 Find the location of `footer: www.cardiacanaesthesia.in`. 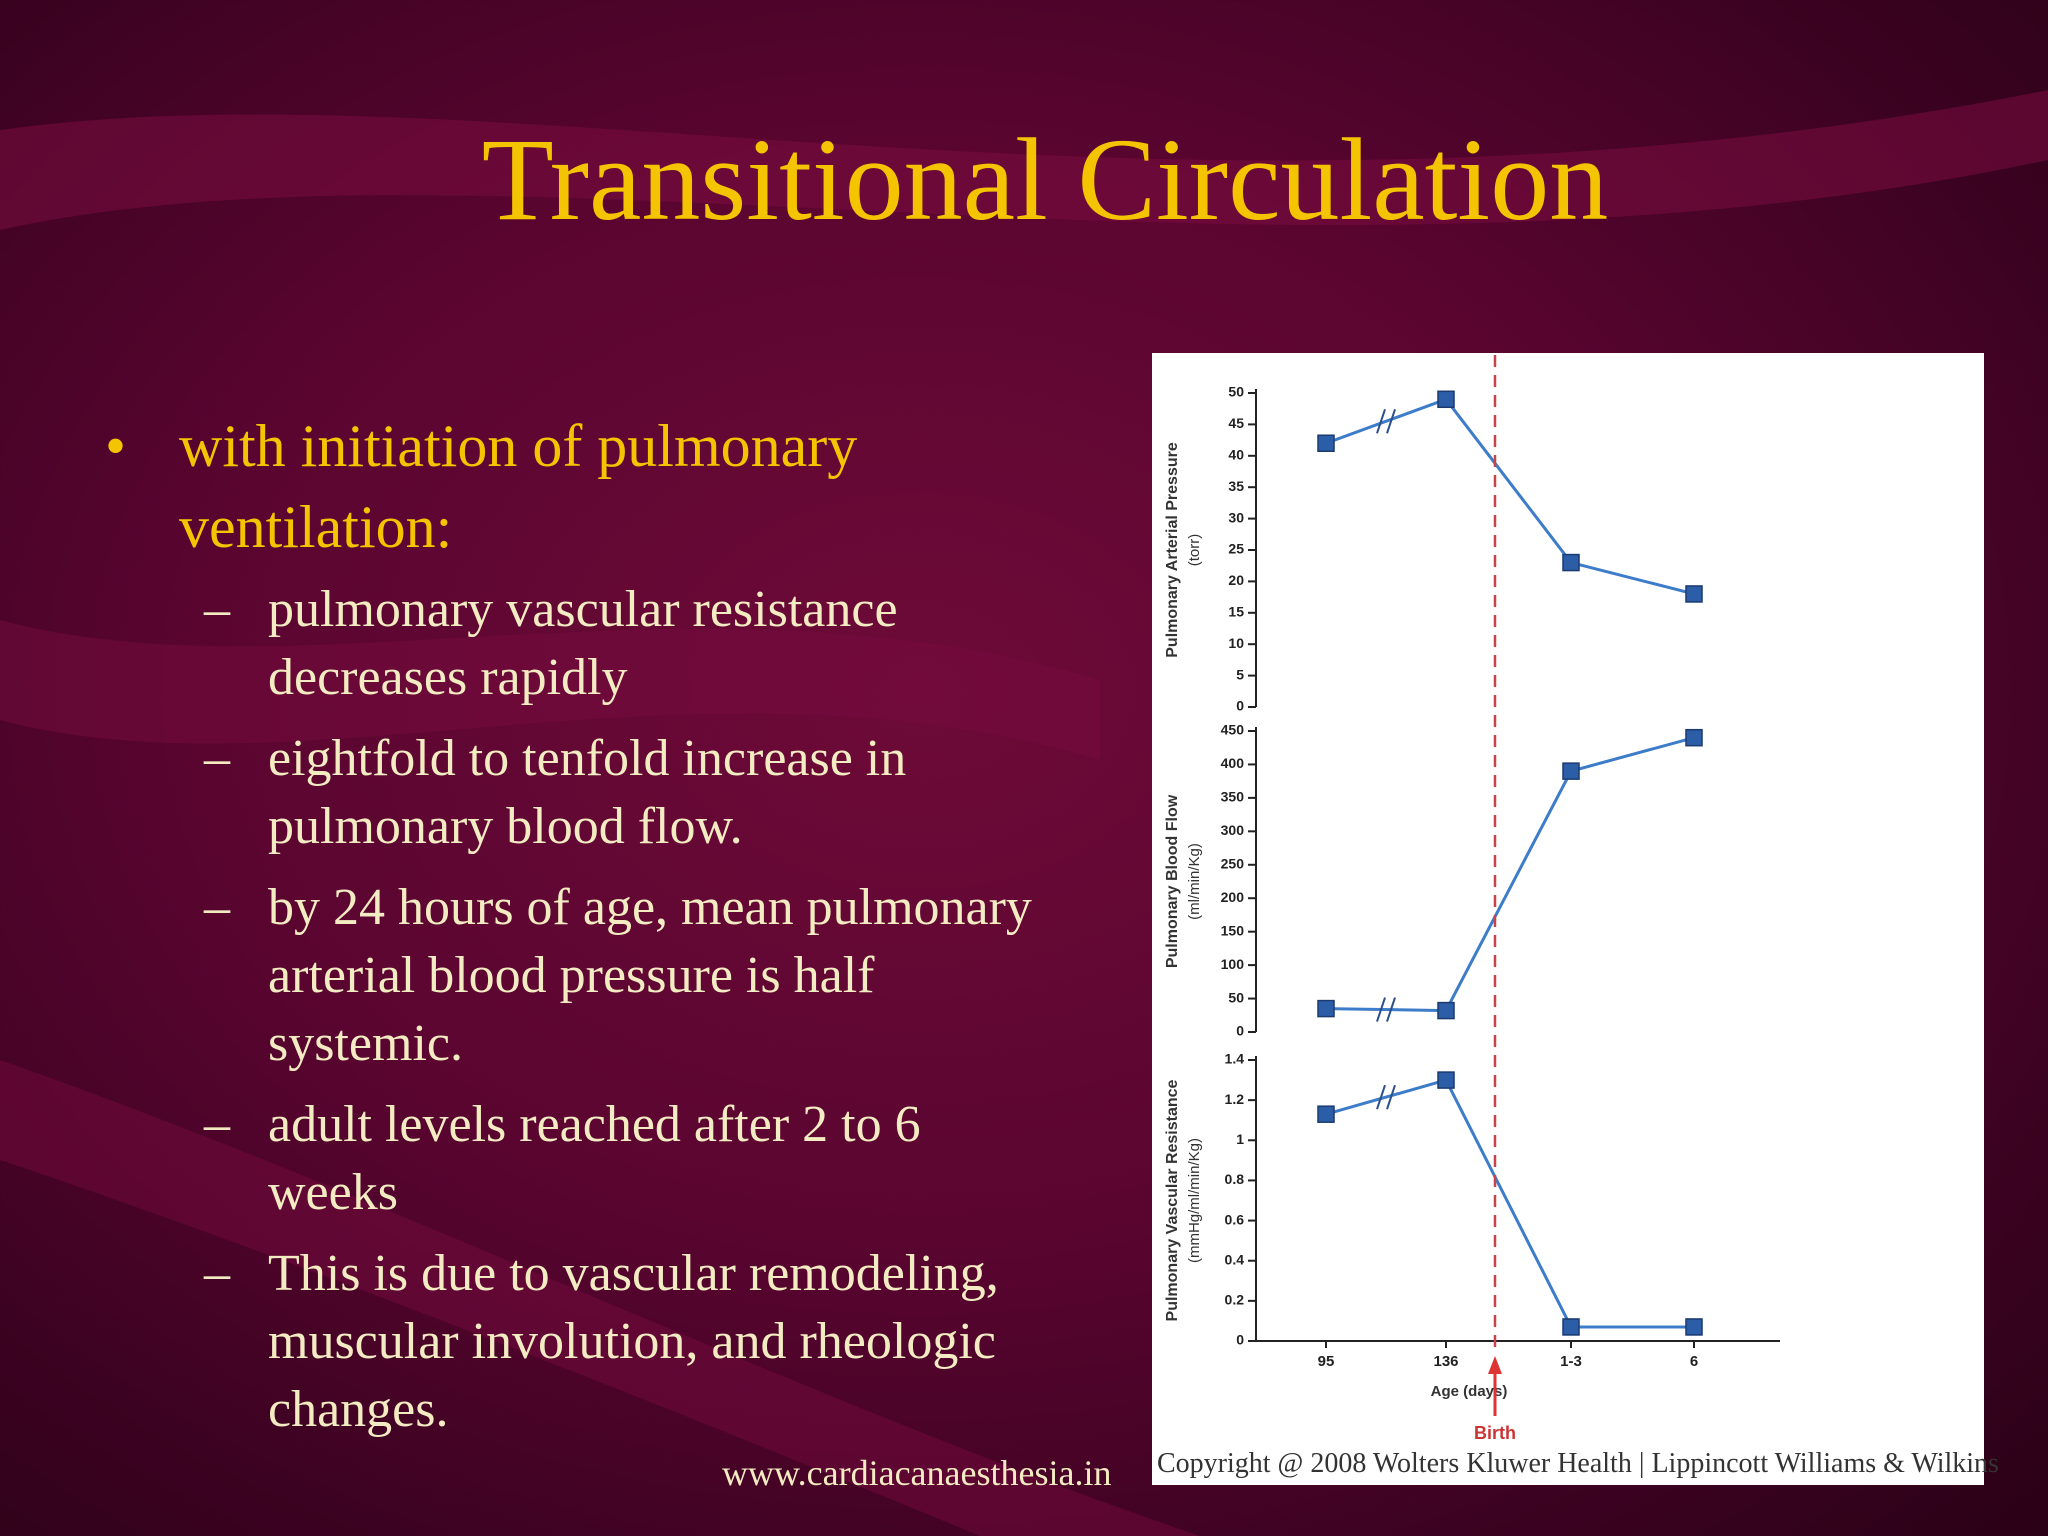

footer: www.cardiacanaesthesia.in is located at coordinates (917, 1473).